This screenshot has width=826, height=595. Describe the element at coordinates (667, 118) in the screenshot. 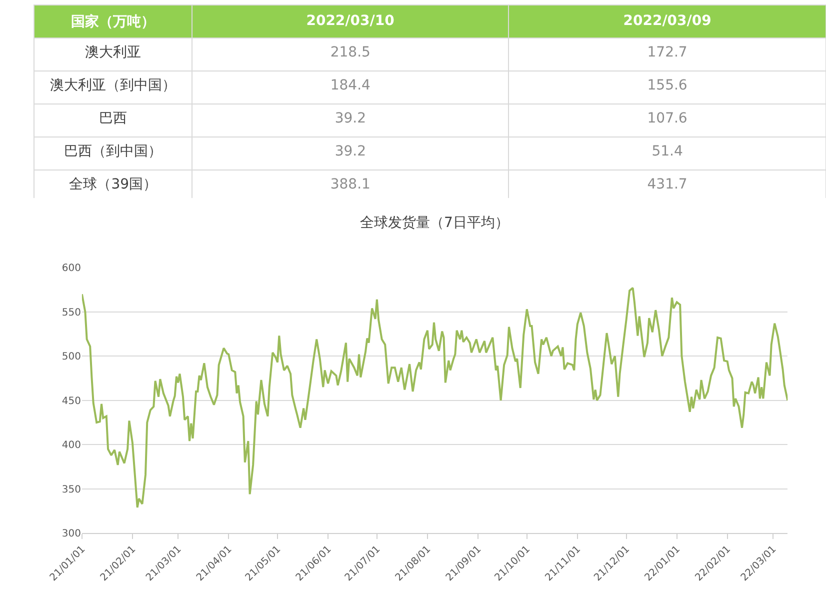

I see `data-label: 107.6` at that location.